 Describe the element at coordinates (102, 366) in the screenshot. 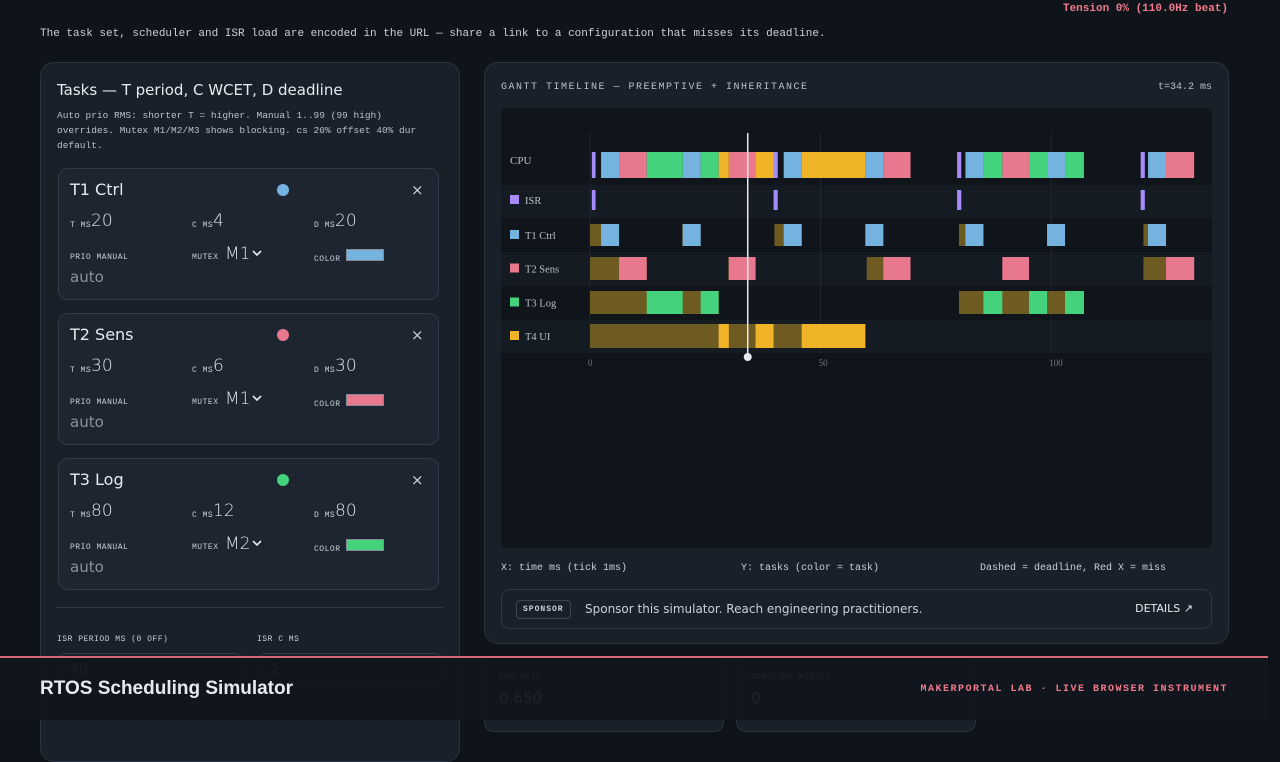

I see `t-value: 30` at that location.